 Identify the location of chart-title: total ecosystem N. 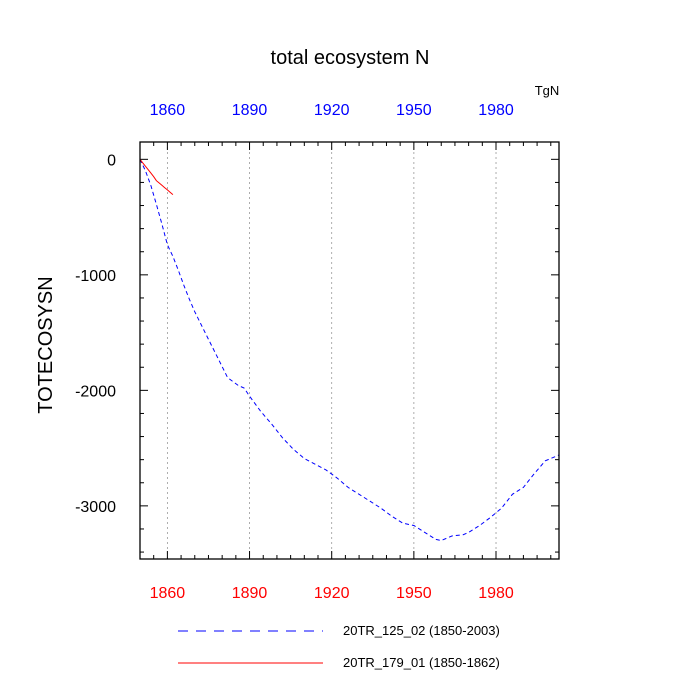
(350, 58).